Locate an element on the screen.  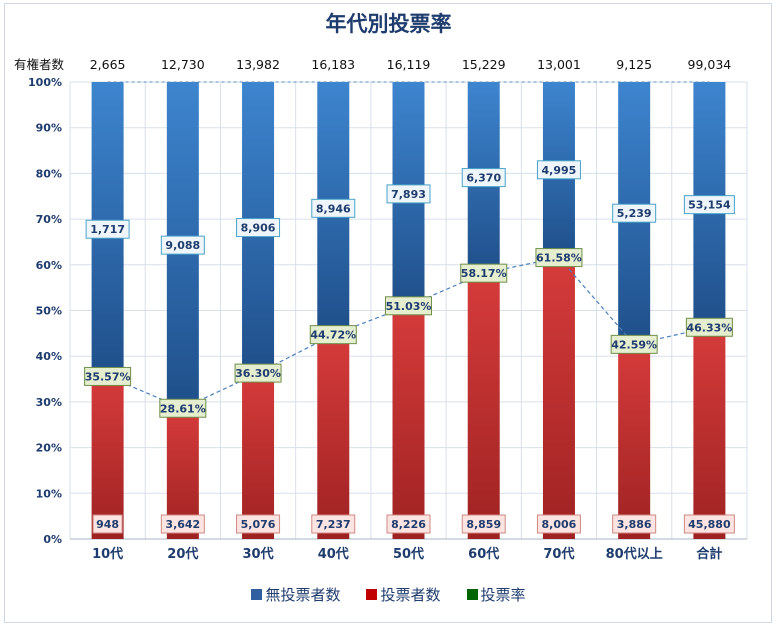
chart-legend: 無投票者数 投票者数 投票率 is located at coordinates (388, 594).